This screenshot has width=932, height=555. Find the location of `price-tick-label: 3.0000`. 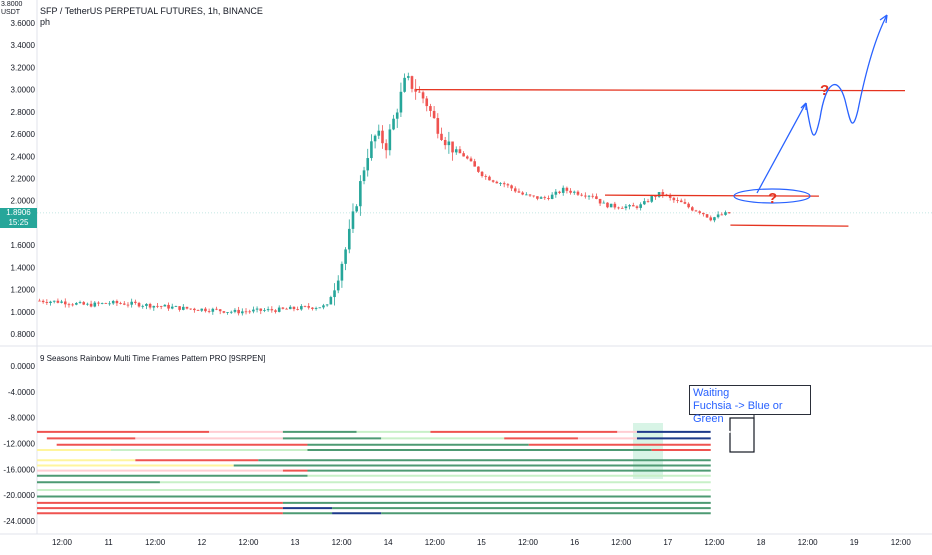

price-tick-label: 3.0000 is located at coordinates (23, 90).